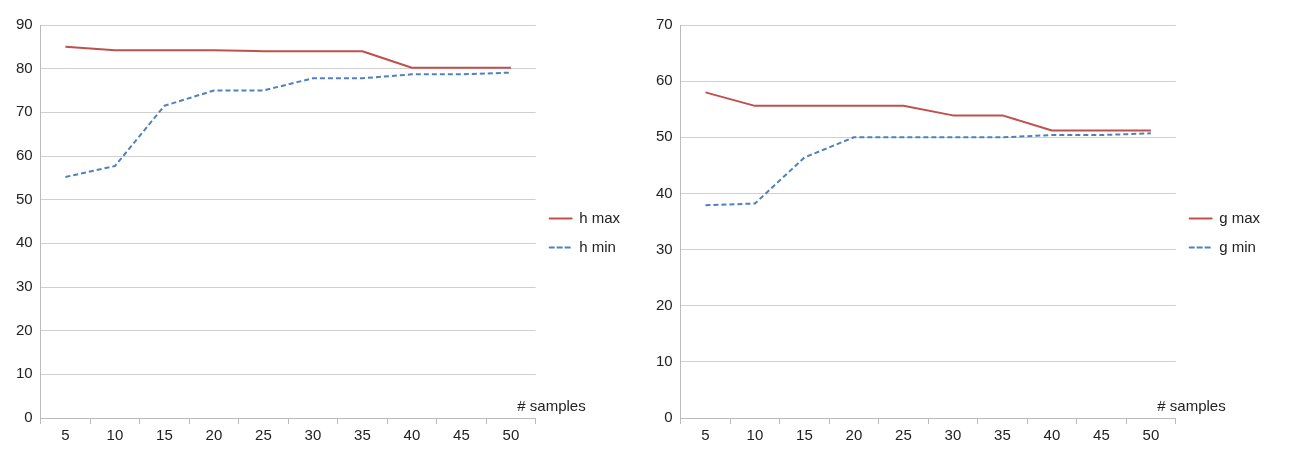 This screenshot has height=457, width=1291. Describe the element at coordinates (1240, 217) in the screenshot. I see `legend-label: g max` at that location.